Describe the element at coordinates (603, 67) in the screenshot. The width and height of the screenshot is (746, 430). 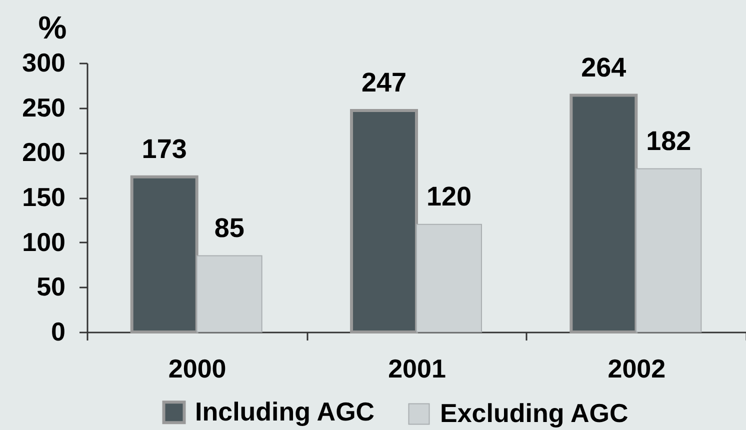
I see `data-label: 264` at that location.